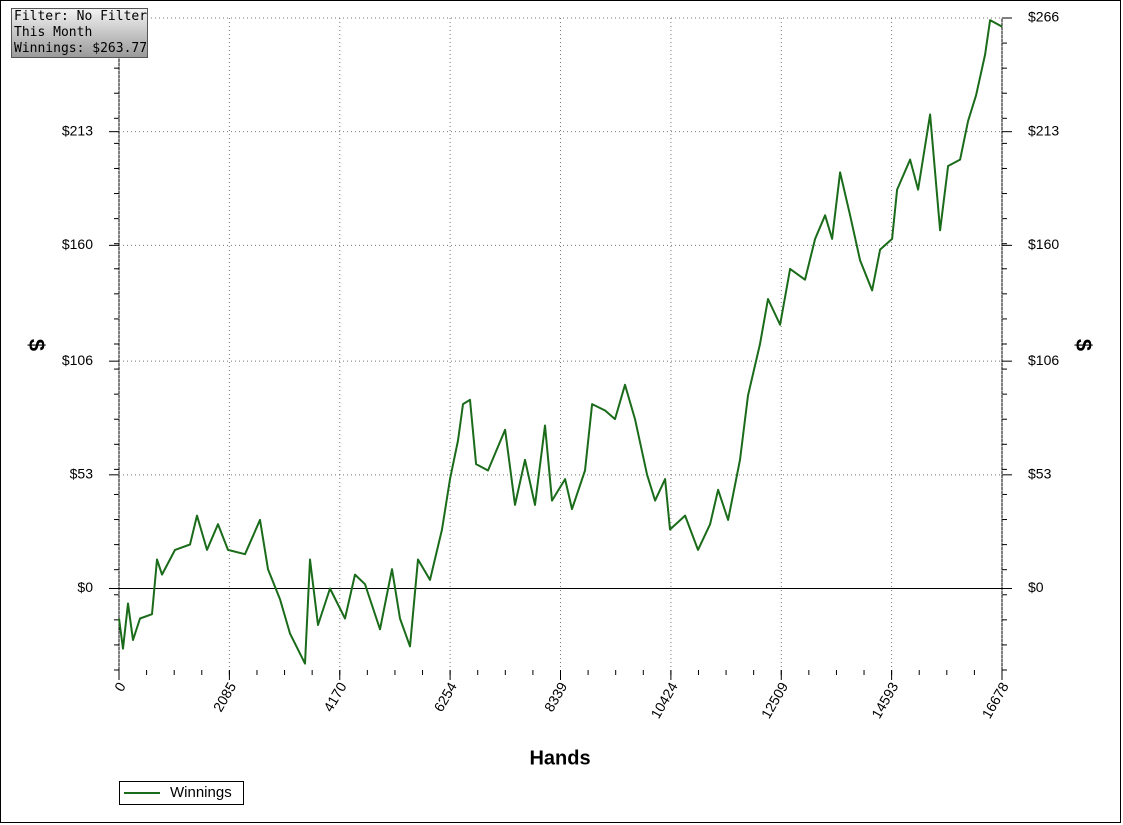 The height and width of the screenshot is (825, 1123). I want to click on y2-axis-title: $, so click(1083, 345).